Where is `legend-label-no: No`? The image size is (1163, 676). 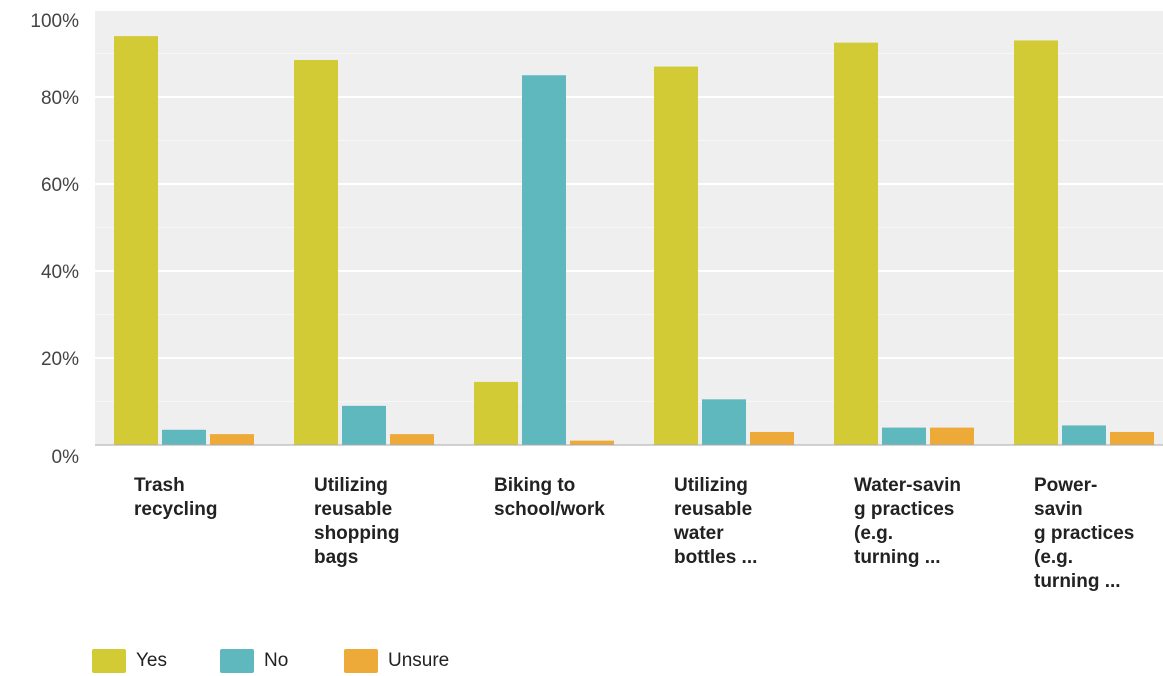 legend-label-no: No is located at coordinates (276, 660).